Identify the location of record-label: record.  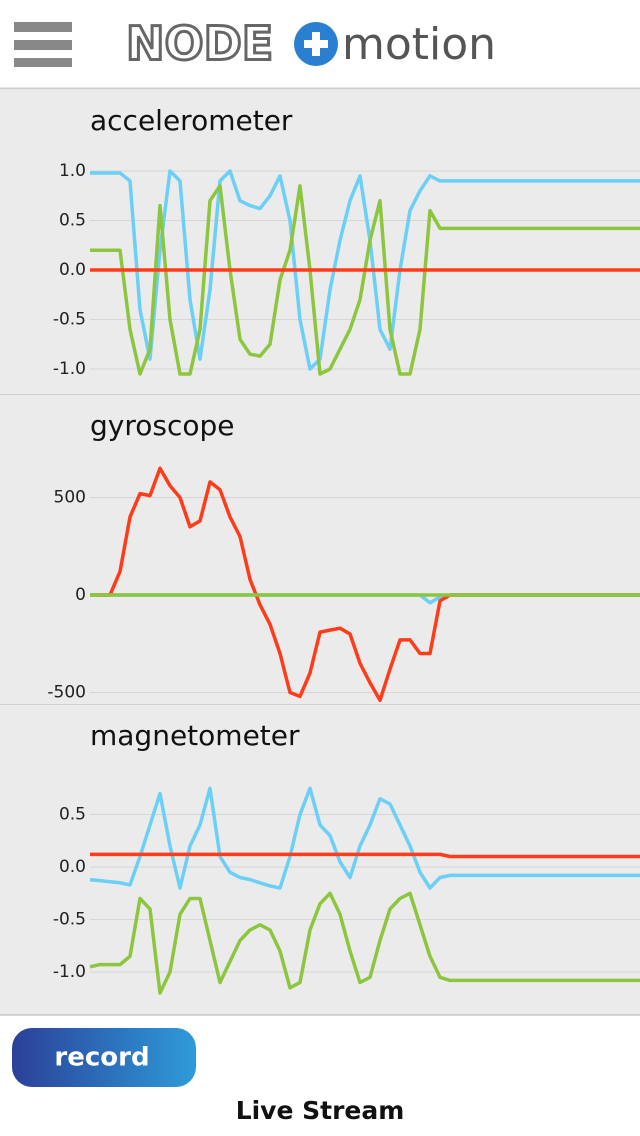
(101, 1058).